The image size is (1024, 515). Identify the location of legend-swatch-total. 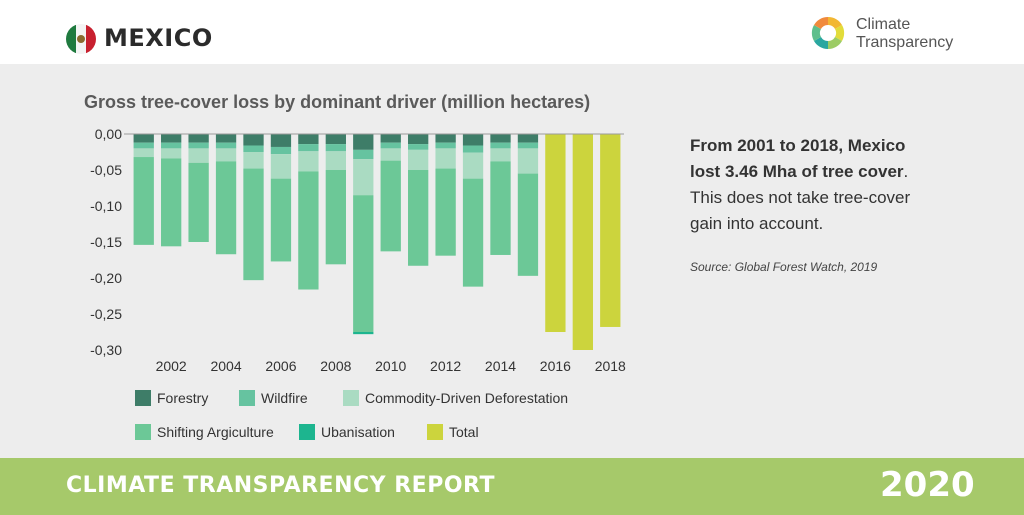
(435, 432).